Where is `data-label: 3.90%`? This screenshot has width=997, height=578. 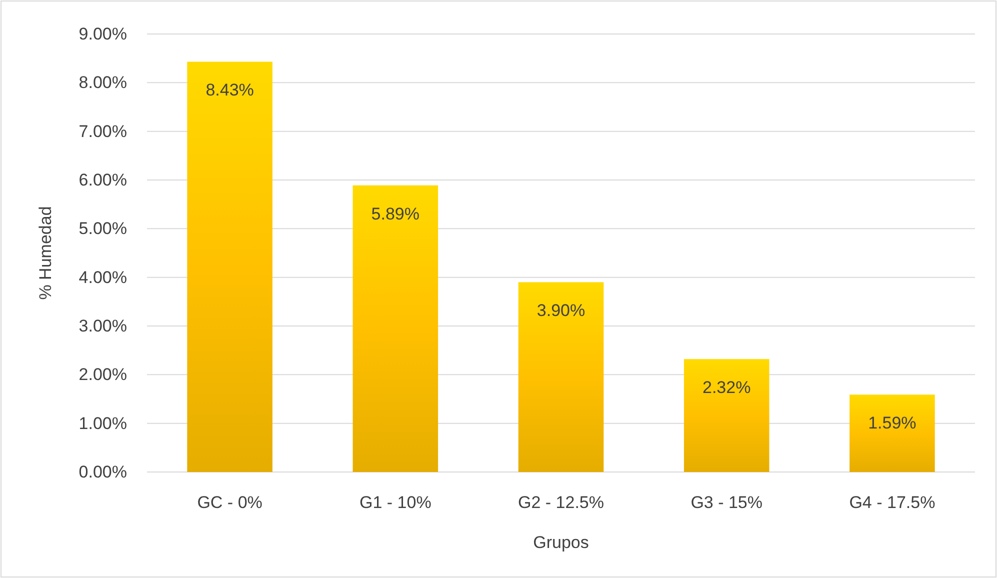
data-label: 3.90% is located at coordinates (561, 310).